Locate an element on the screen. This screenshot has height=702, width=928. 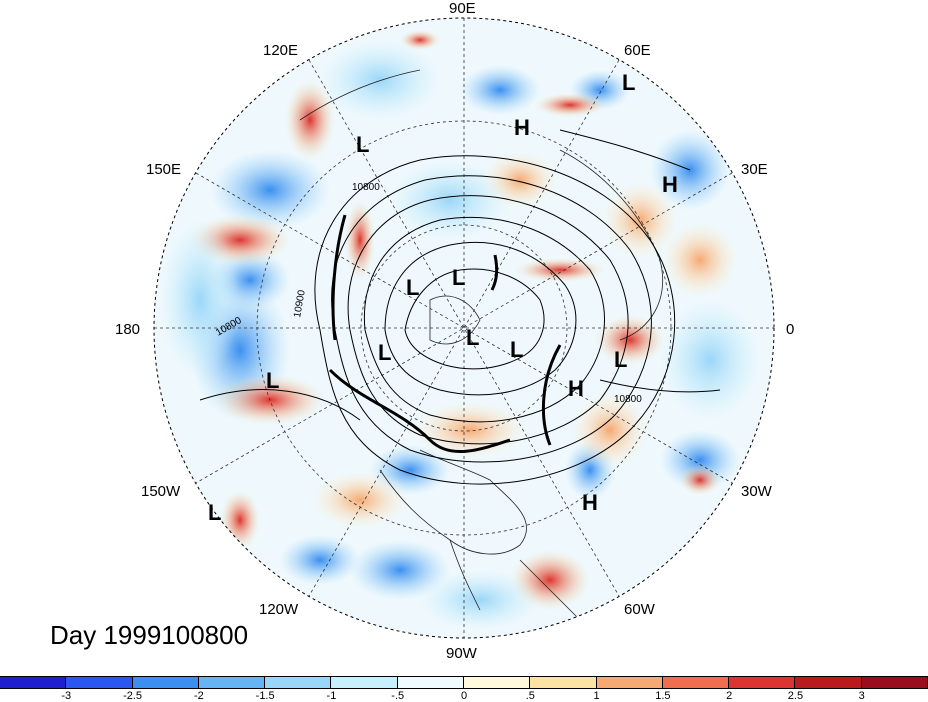
colorbar-tick-label: -2 is located at coordinates (198, 696).